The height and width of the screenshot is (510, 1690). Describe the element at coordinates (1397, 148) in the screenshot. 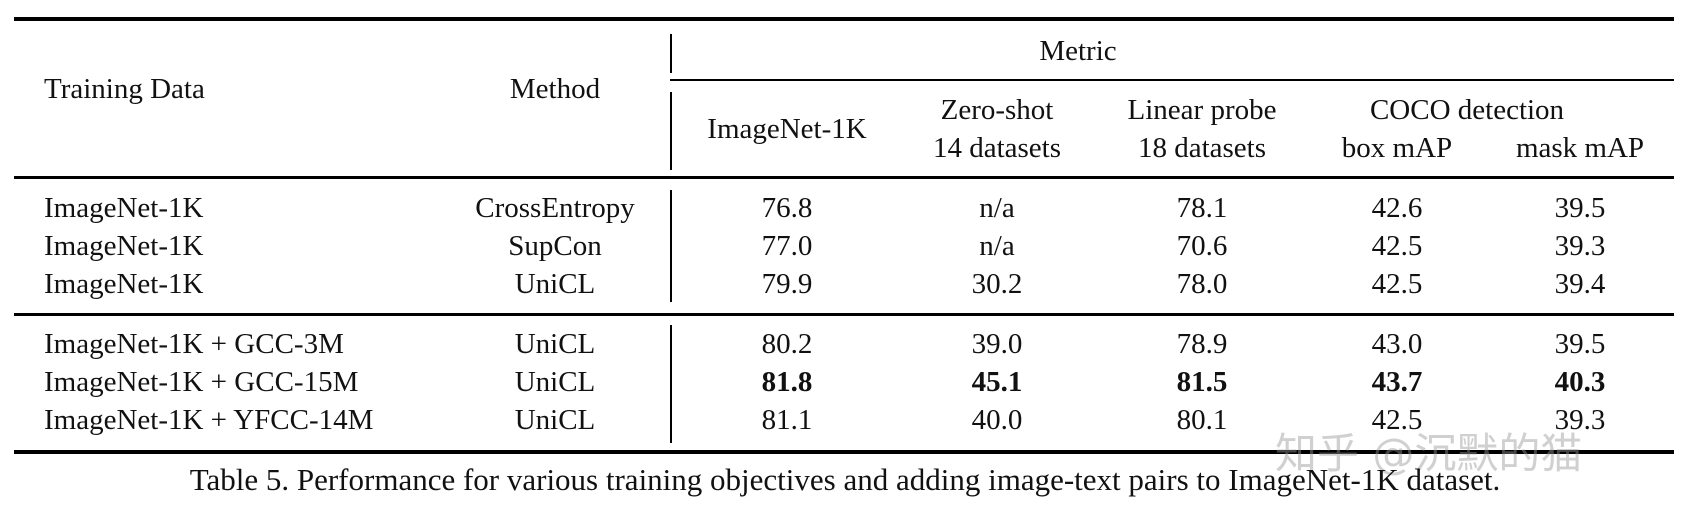

I see `header-box-map: box mAP` at that location.